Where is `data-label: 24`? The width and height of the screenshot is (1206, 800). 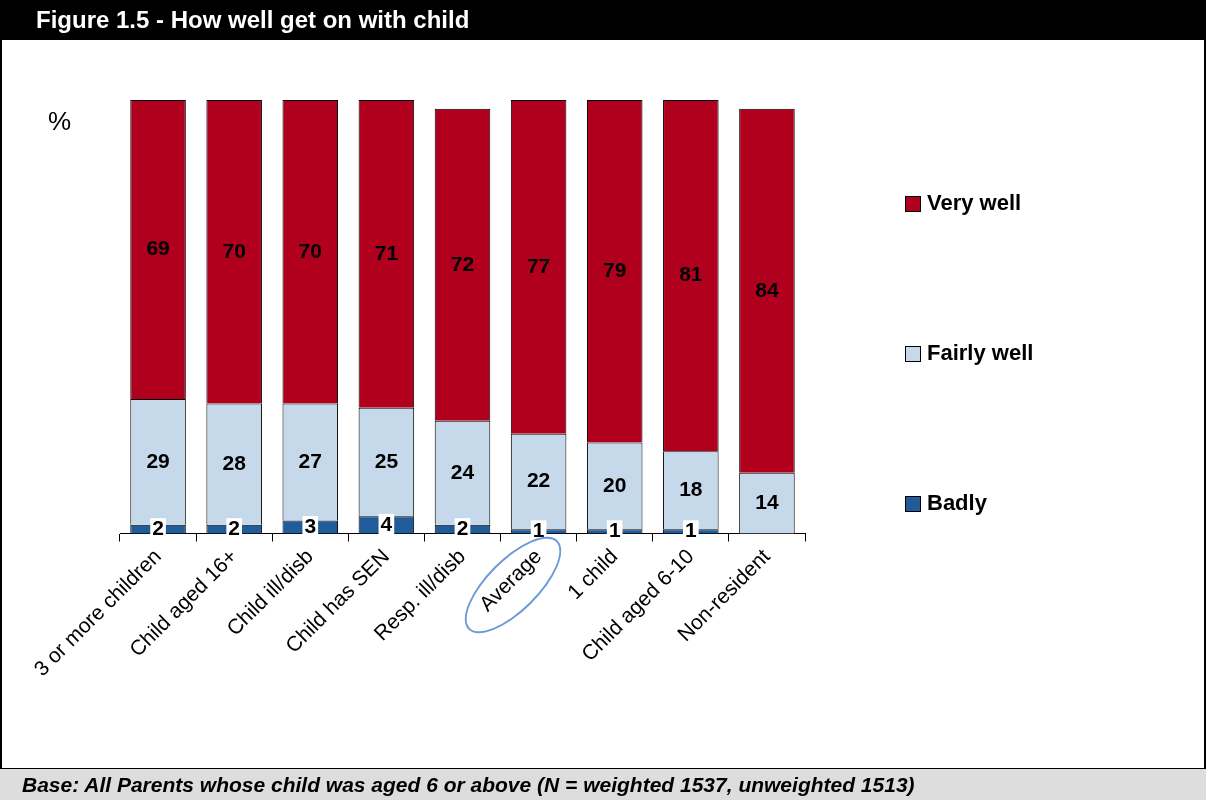
data-label: 24 is located at coordinates (462, 471).